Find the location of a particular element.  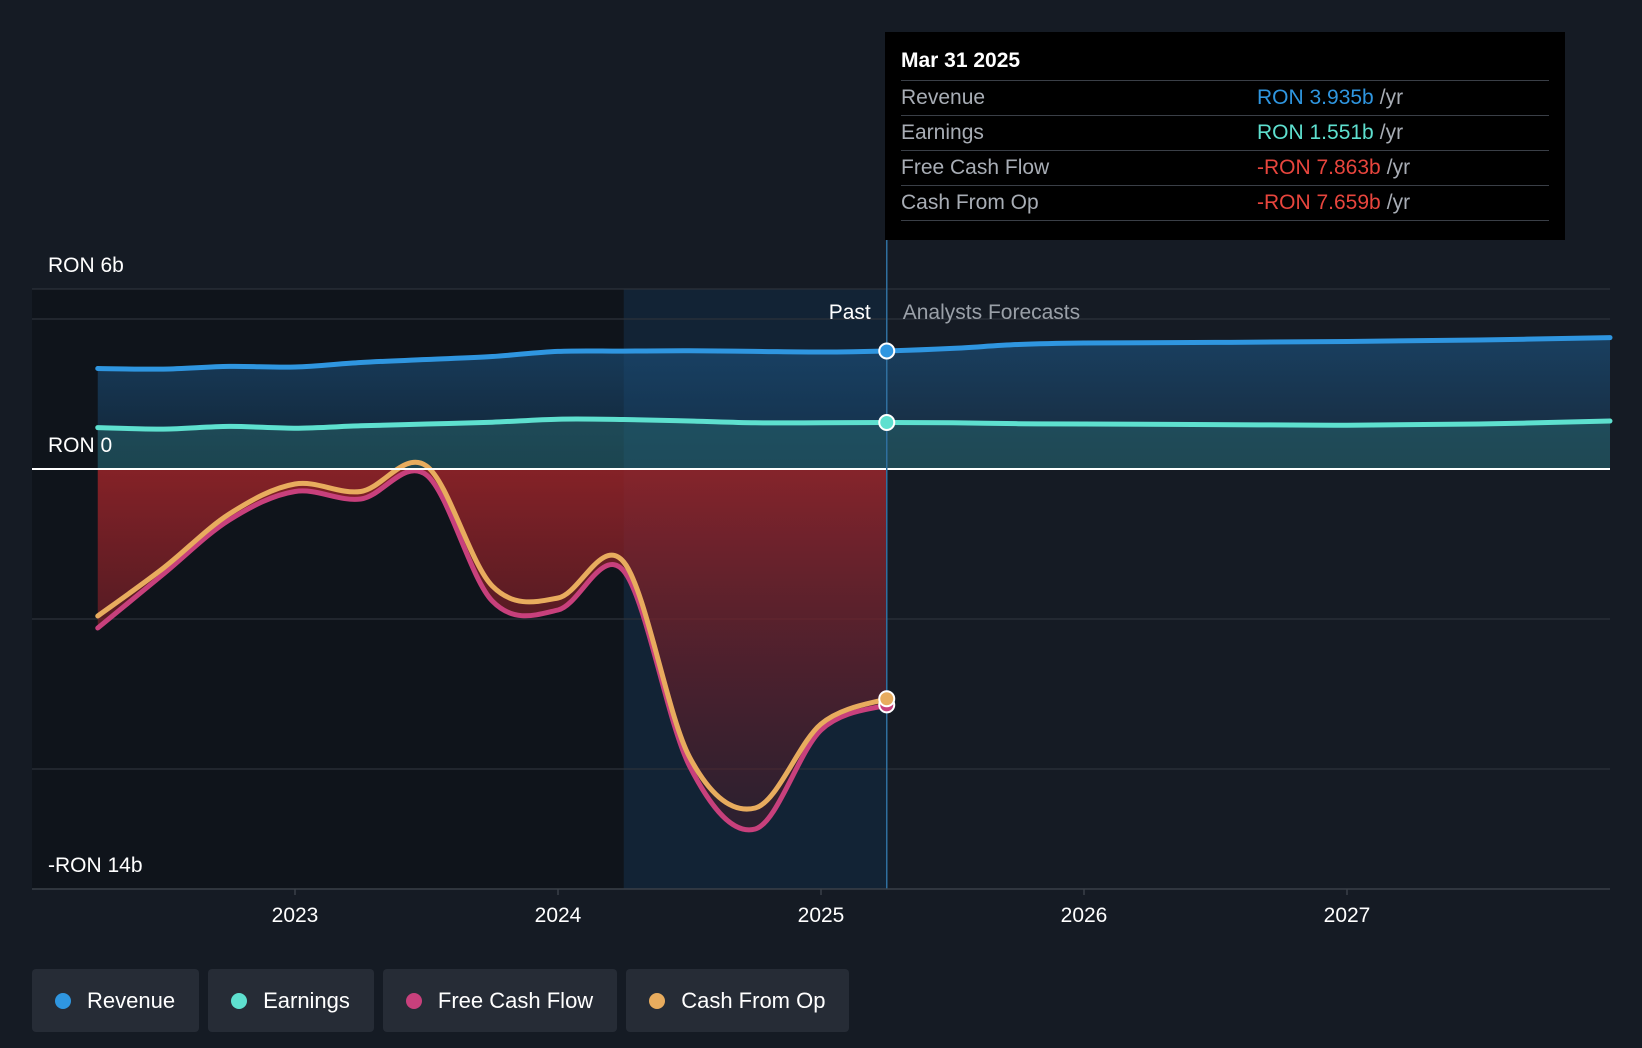

tooltip-row-revenue: Revenue RON 3.935b /yr is located at coordinates (1225, 98).